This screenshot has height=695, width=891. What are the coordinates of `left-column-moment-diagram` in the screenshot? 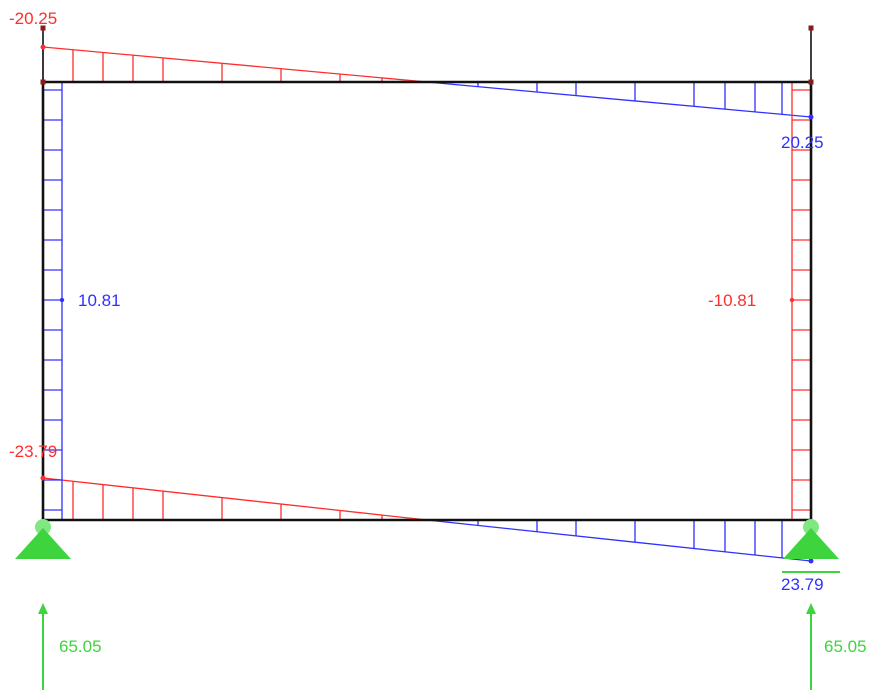 It's located at (54, 301).